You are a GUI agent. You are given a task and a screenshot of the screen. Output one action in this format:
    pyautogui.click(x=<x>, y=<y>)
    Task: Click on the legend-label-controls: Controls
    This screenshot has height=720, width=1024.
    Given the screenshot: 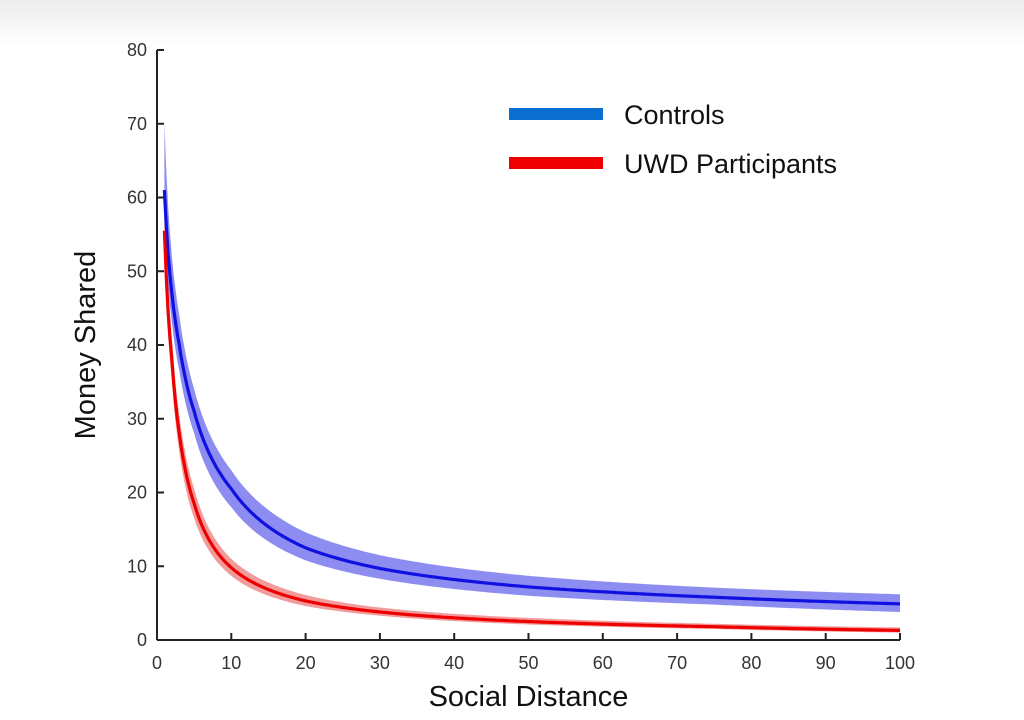 What is the action you would take?
    pyautogui.click(x=674, y=115)
    